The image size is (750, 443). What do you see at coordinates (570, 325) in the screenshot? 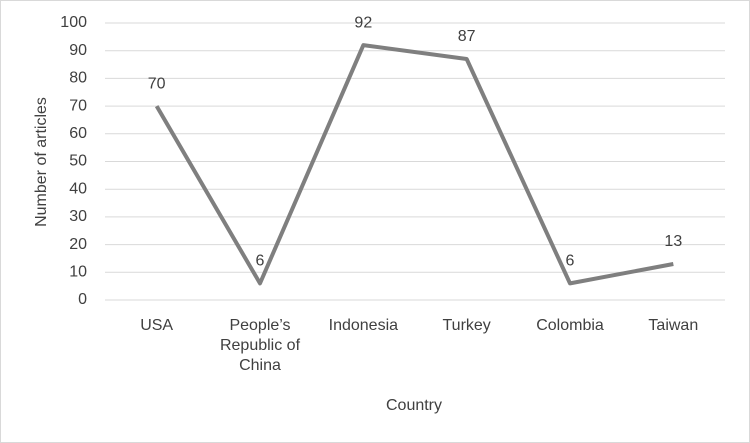
I see `x-tick-label: Colombia` at bounding box center [570, 325].